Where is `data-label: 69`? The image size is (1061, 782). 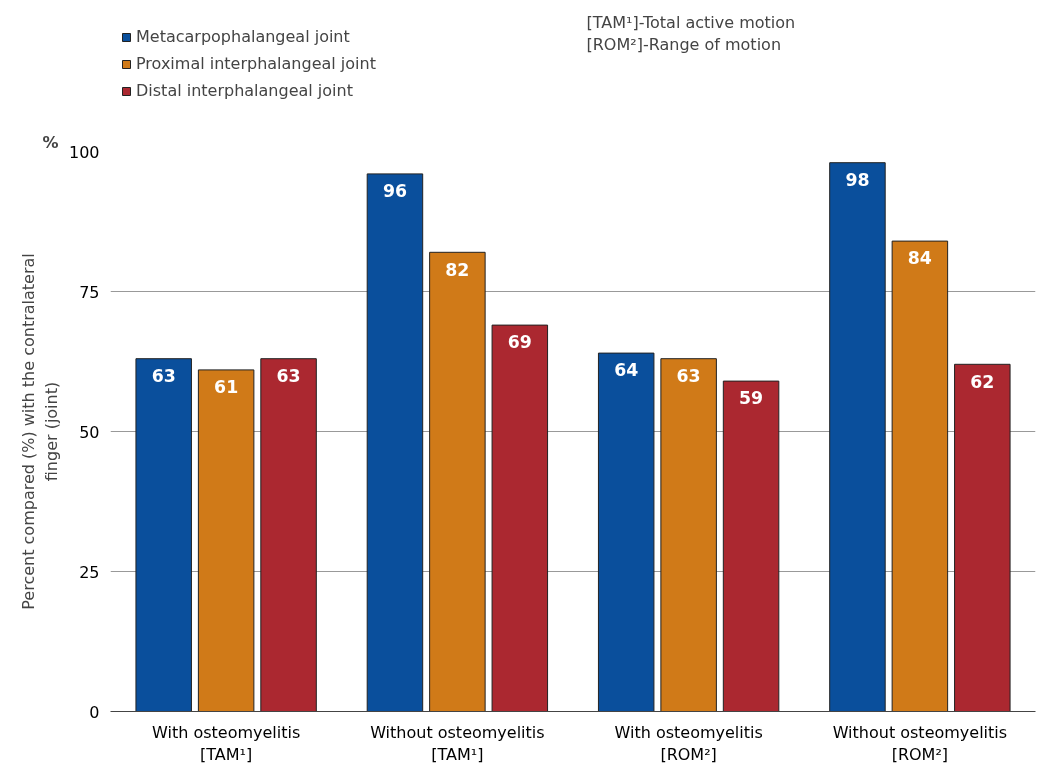 data-label: 69 is located at coordinates (519, 342).